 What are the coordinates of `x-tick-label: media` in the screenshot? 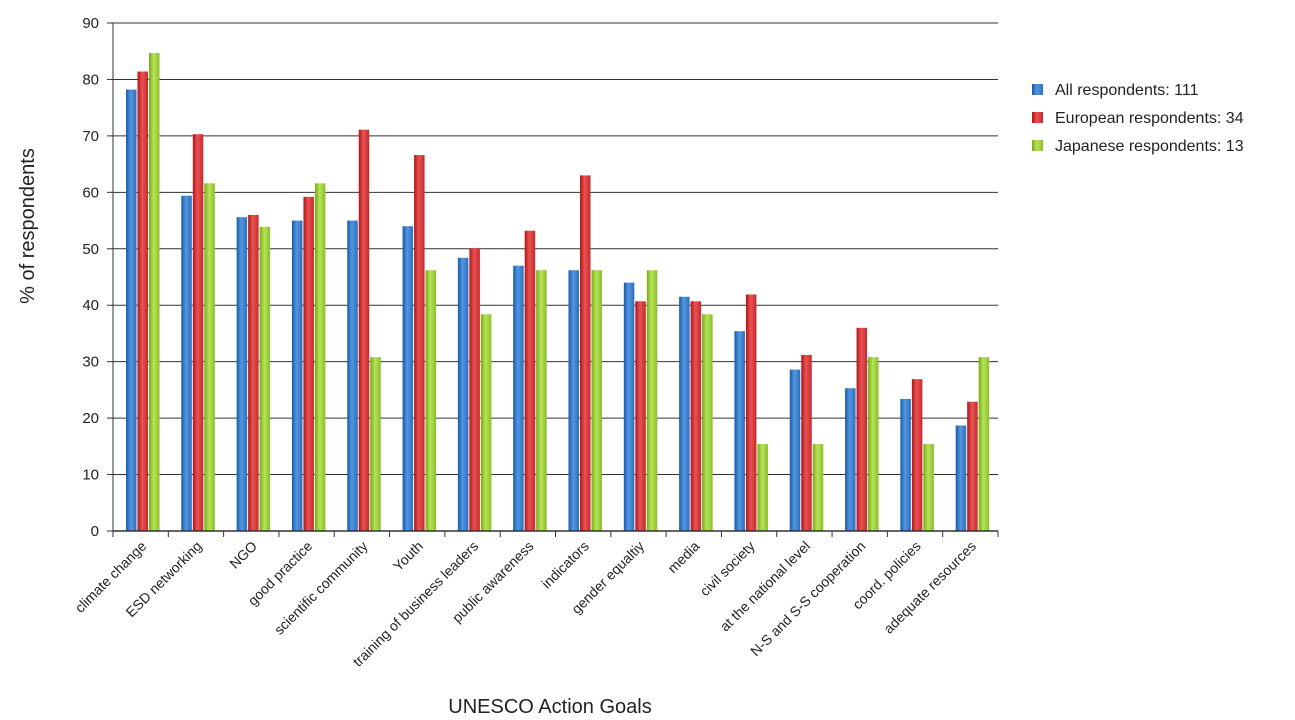 It's located at (683, 557).